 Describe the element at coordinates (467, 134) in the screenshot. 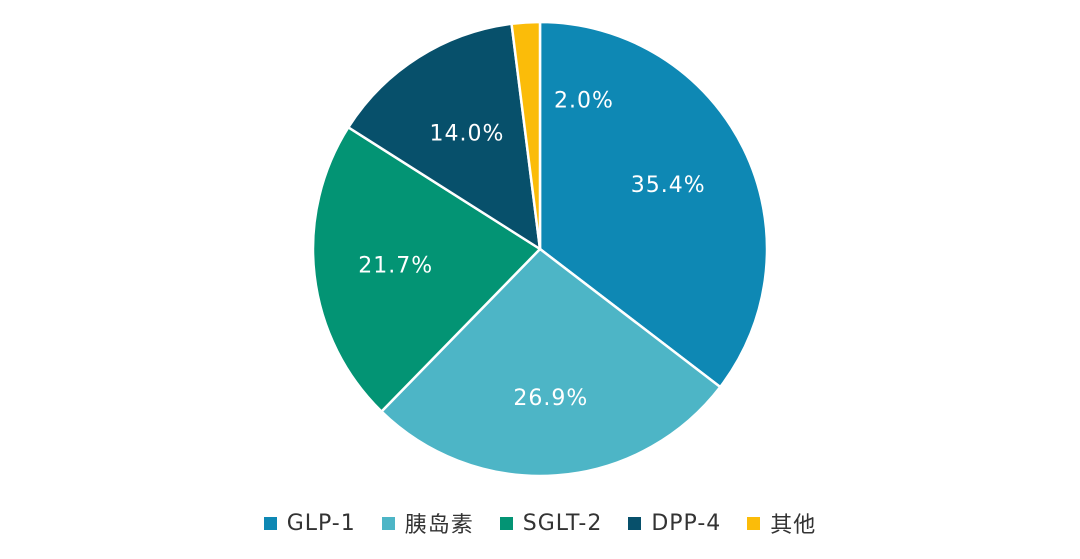

I see `data-label-dpp4: 14.0%` at that location.